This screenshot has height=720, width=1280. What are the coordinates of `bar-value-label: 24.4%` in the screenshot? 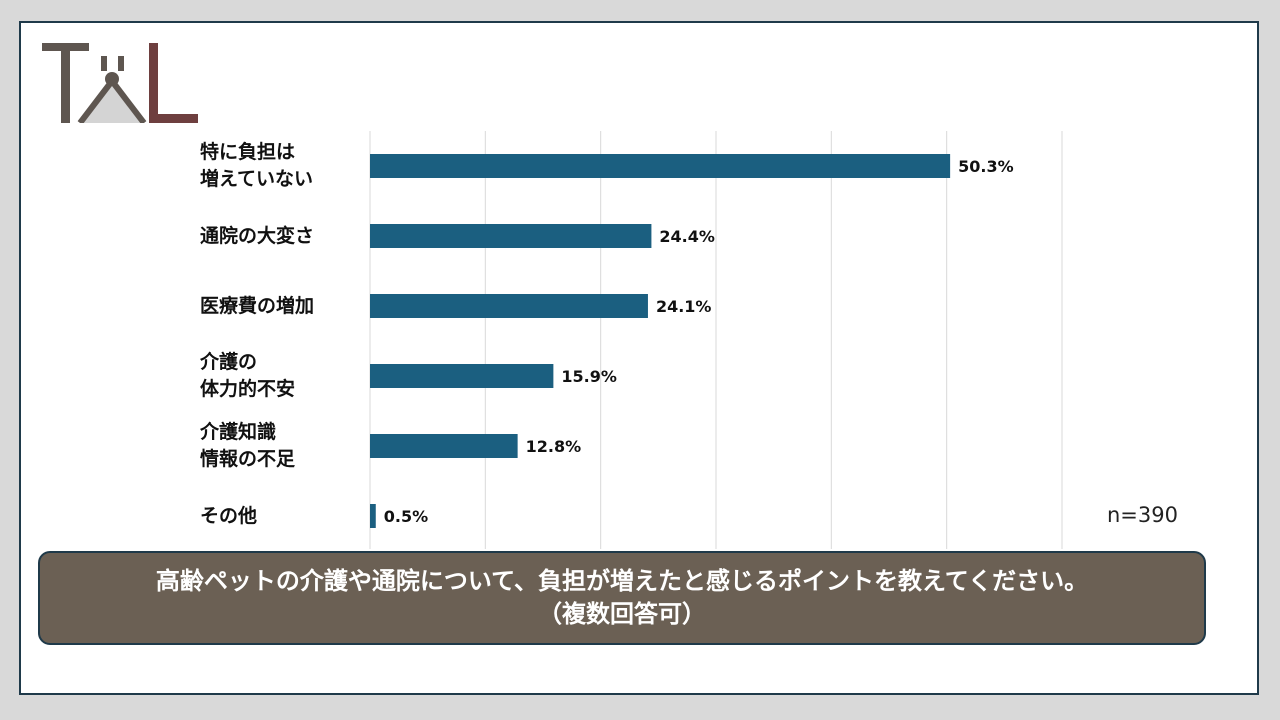 It's located at (687, 236).